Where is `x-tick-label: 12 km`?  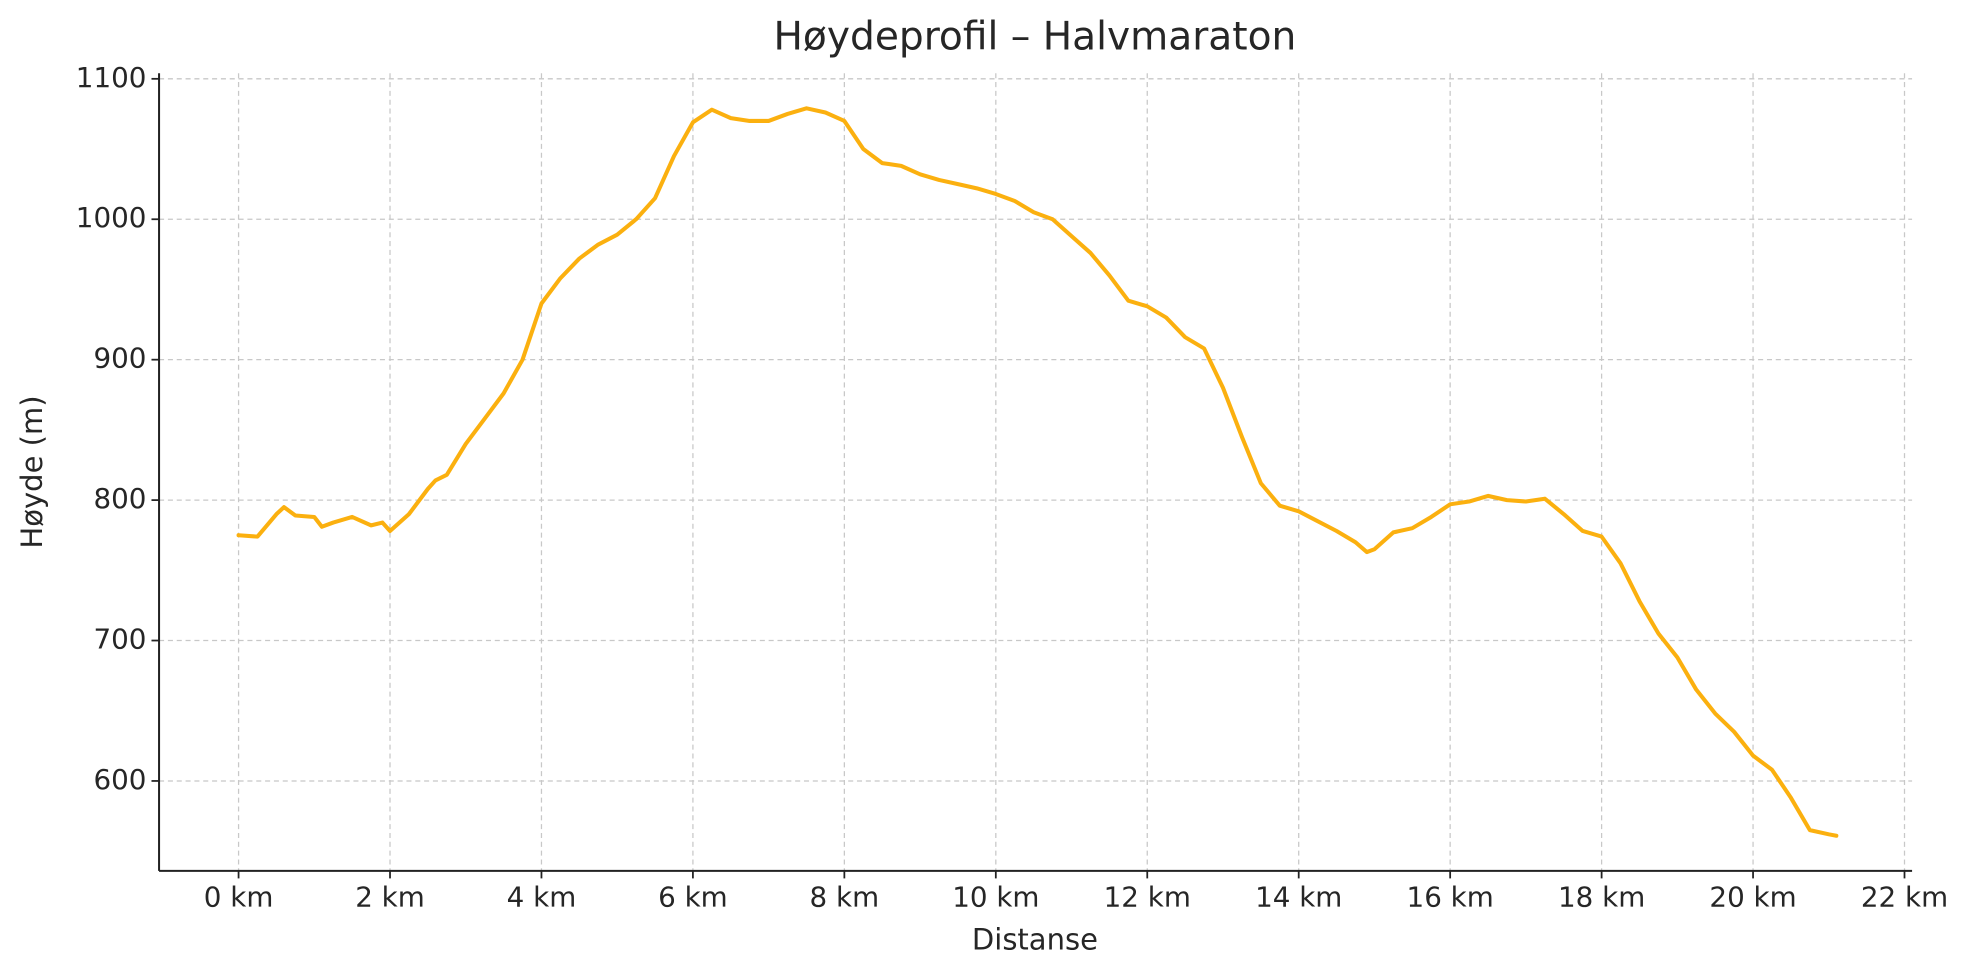
x-tick-label: 12 km is located at coordinates (1147, 897).